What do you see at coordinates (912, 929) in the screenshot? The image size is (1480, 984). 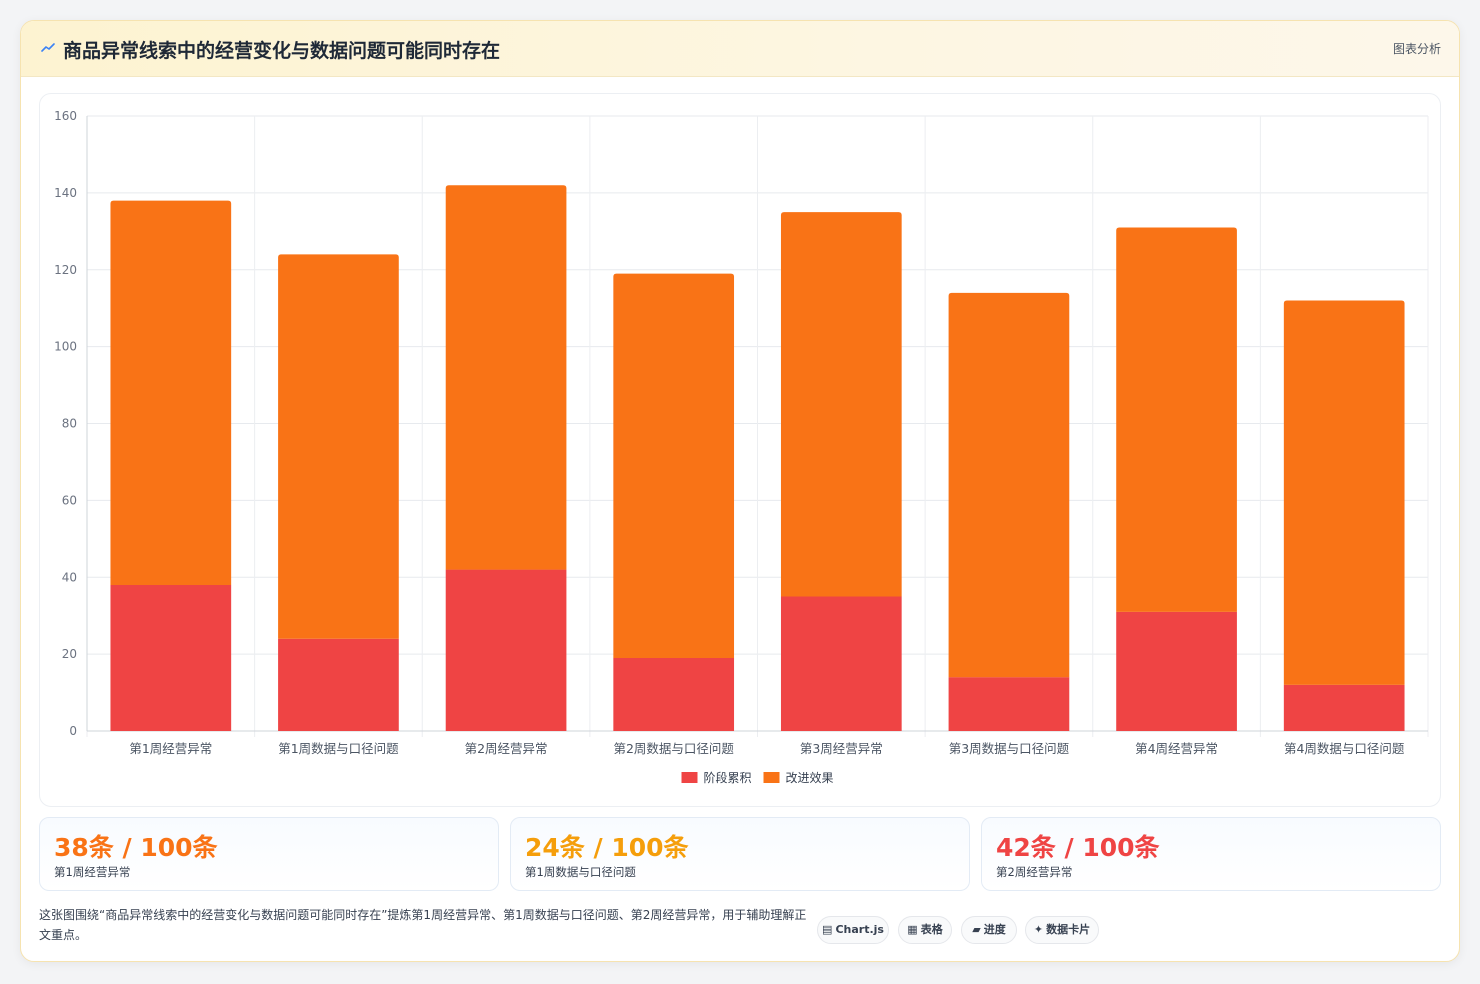 I see `table-icon: ▦` at bounding box center [912, 929].